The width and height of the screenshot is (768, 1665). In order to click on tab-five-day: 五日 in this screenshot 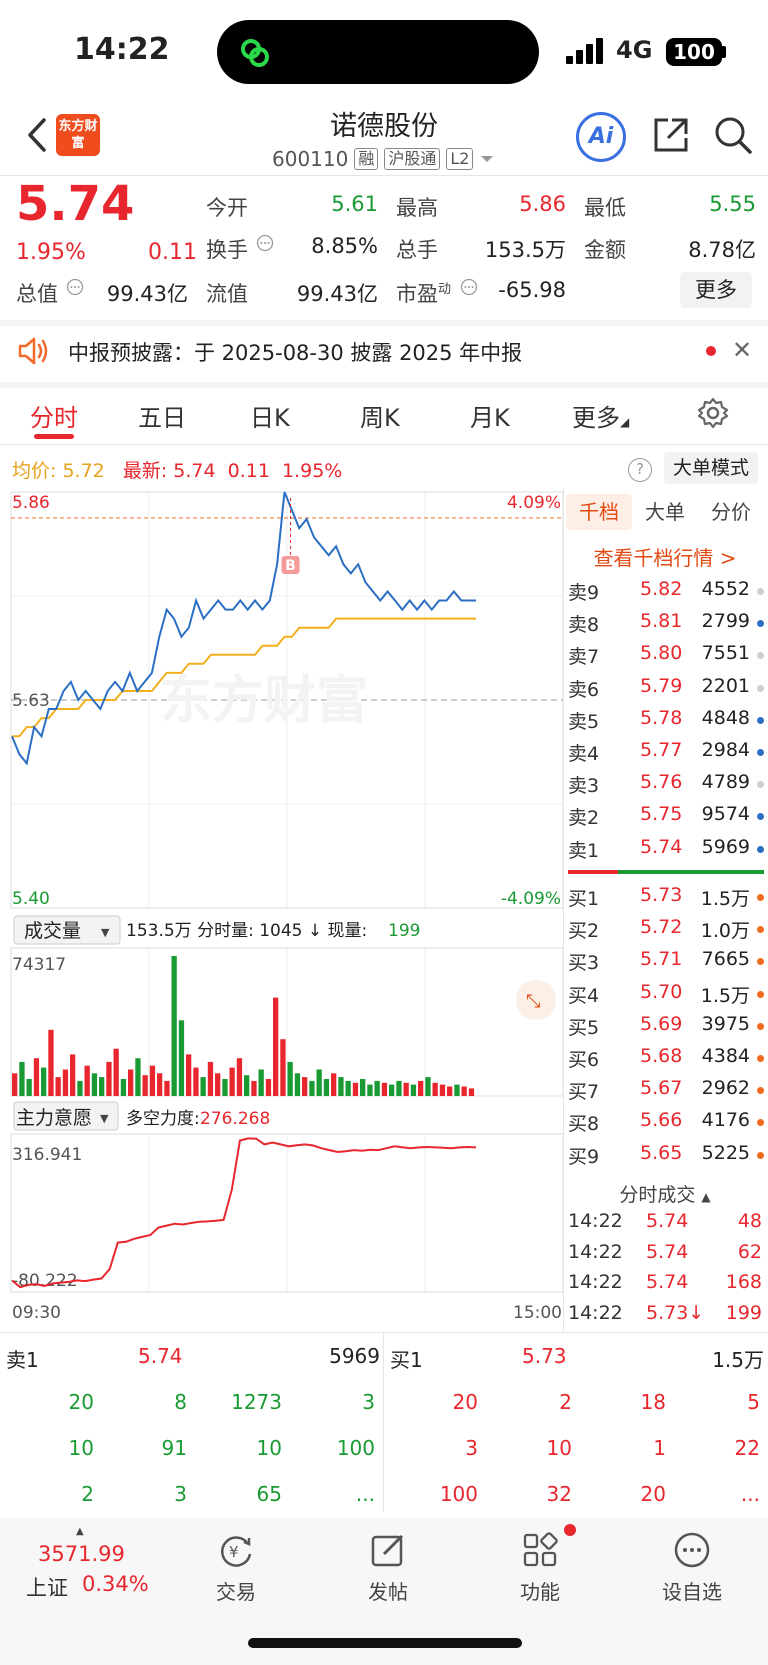, I will do `click(162, 418)`.